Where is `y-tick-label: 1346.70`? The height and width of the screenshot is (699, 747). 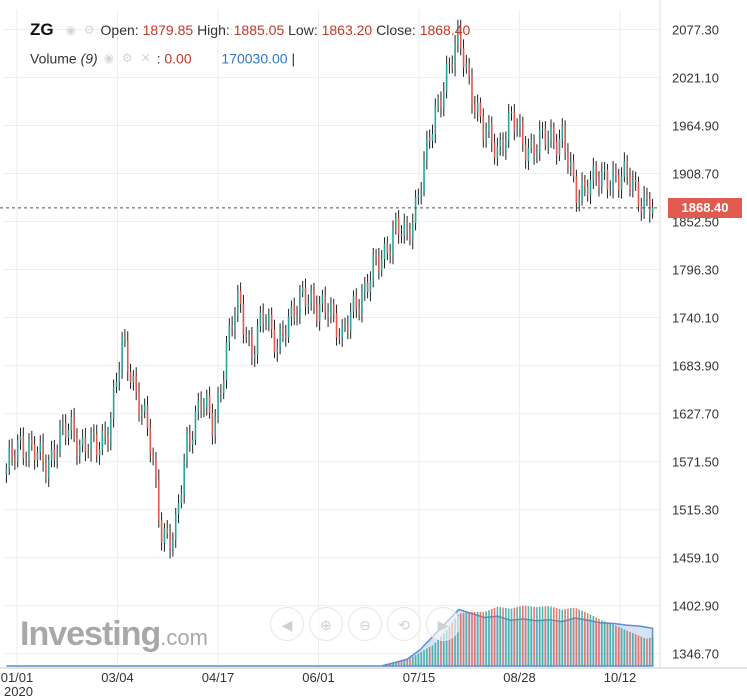
y-tick-label: 1346.70 is located at coordinates (695, 654).